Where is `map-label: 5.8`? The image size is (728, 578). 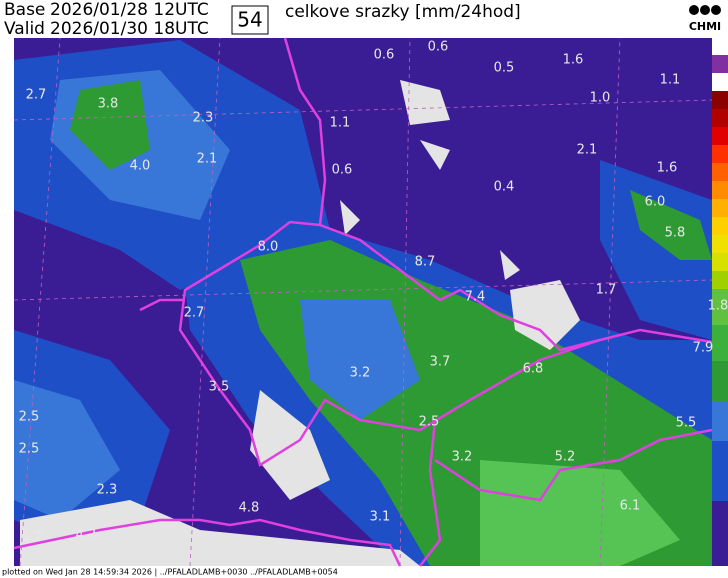 map-label: 5.8 is located at coordinates (675, 233).